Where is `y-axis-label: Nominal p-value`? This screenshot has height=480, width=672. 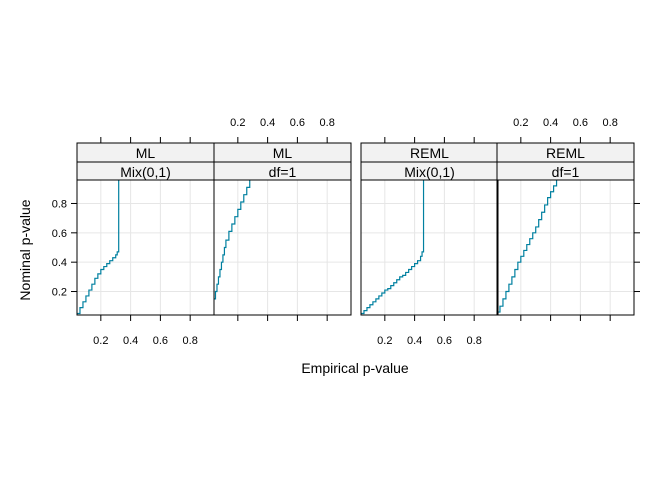 y-axis-label: Nominal p-value is located at coordinates (25, 249).